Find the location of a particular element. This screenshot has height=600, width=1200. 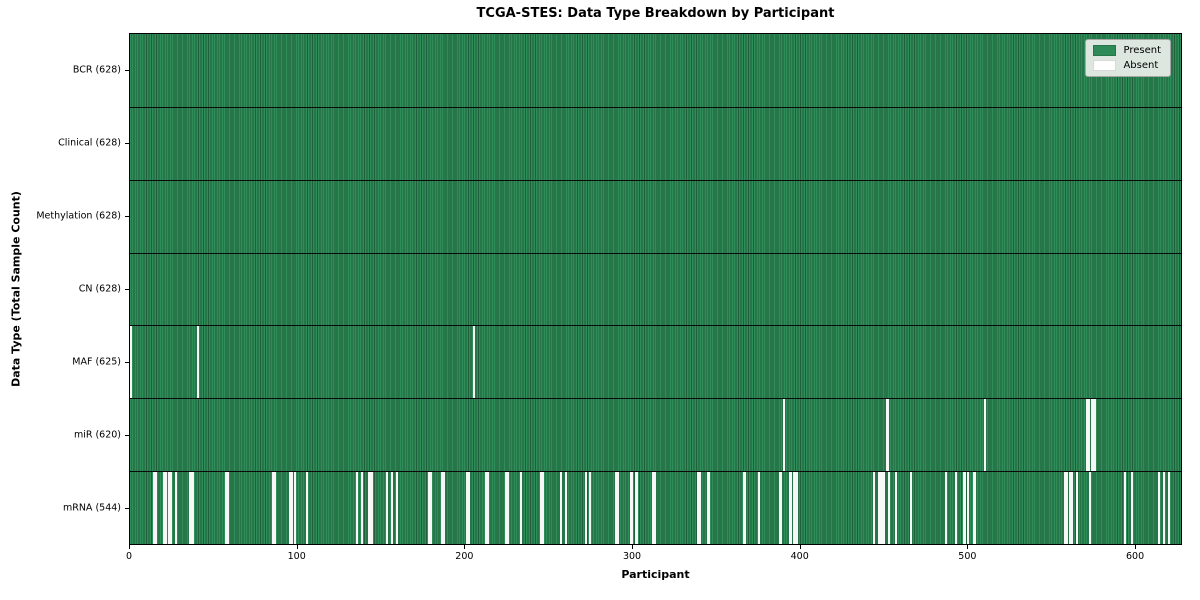

legend-label-present: Present is located at coordinates (1142, 50).